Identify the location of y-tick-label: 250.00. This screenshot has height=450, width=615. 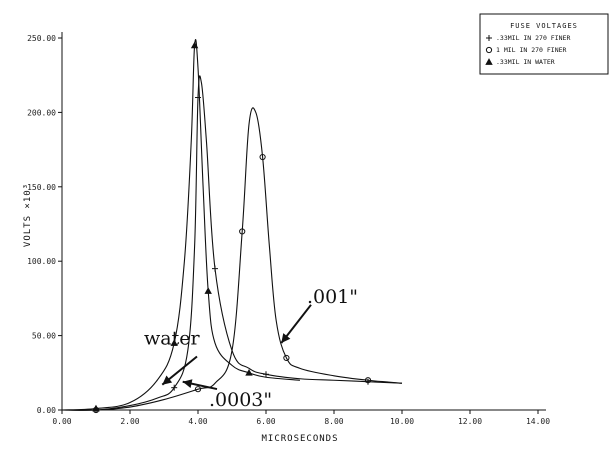
(41, 38).